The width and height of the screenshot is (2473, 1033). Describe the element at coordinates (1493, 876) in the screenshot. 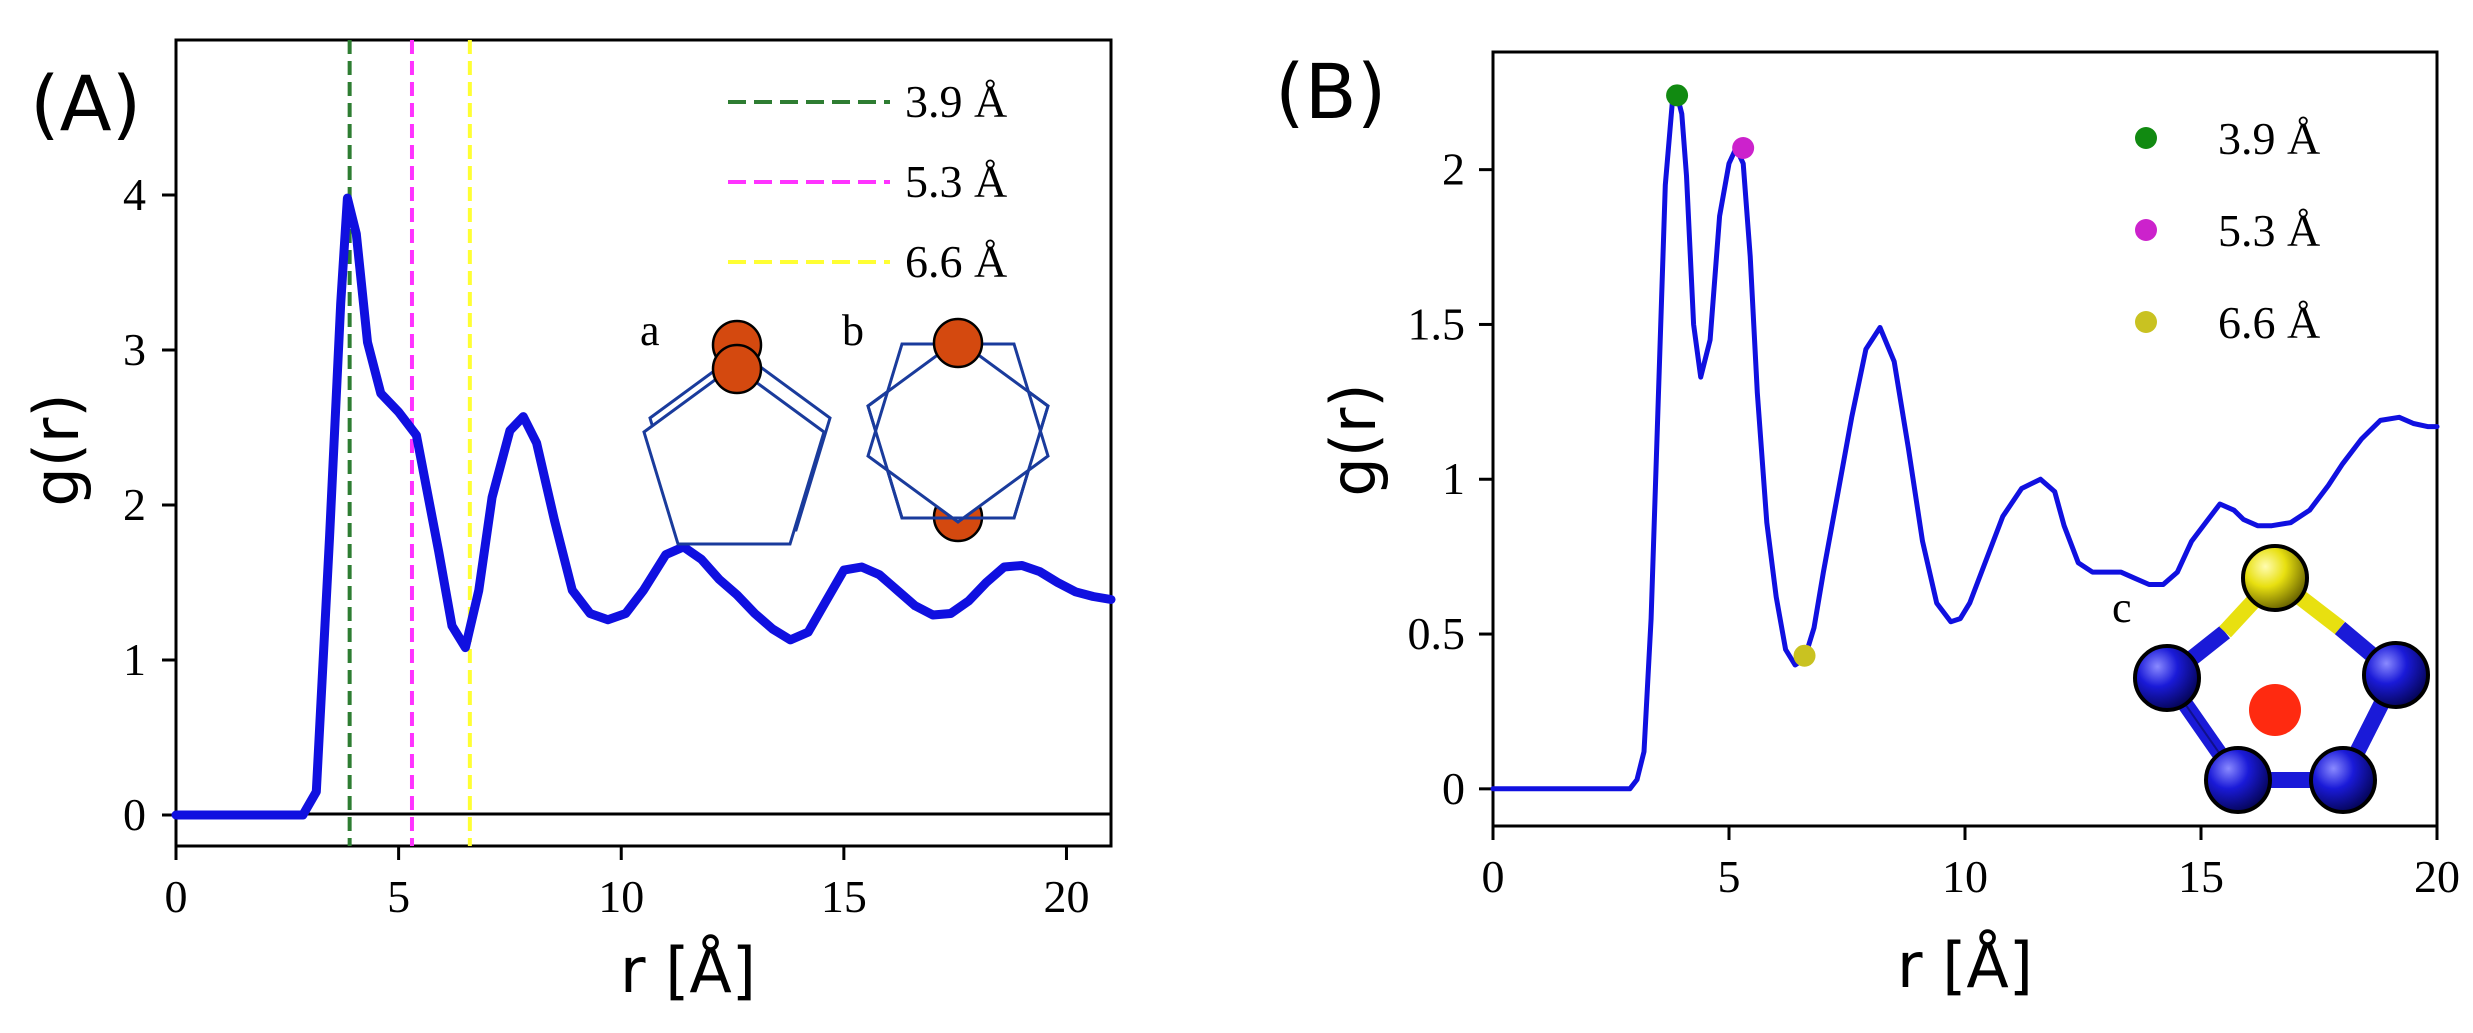

I see `panel-b-xtick-label: 0` at that location.